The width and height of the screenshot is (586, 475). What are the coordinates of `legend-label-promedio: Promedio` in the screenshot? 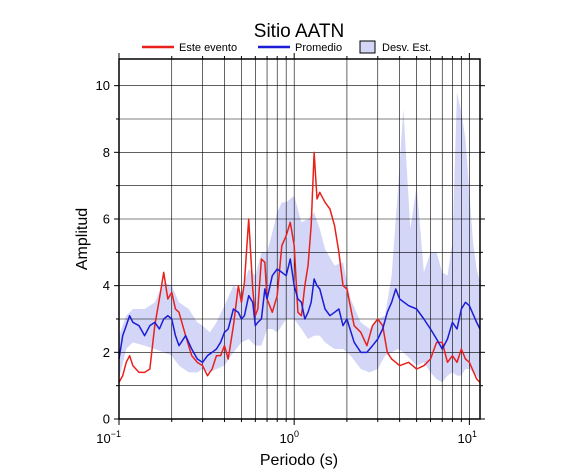 It's located at (318, 48).